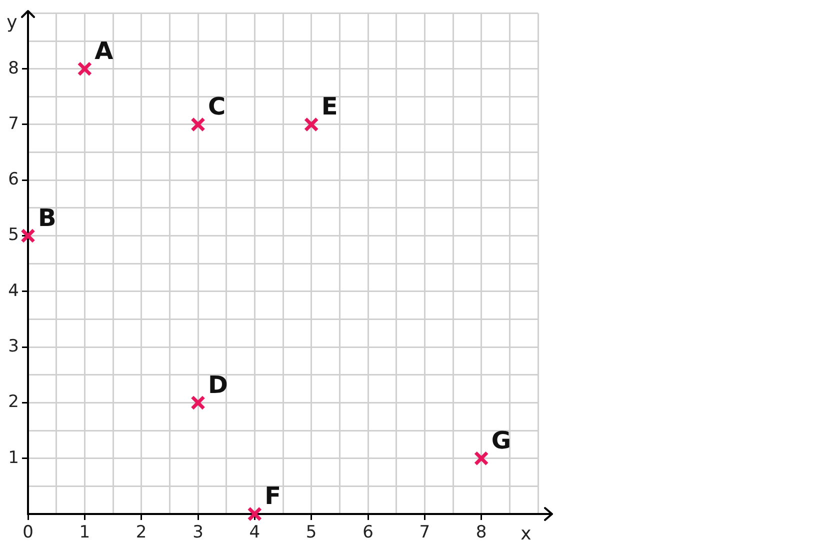 Image resolution: width=840 pixels, height=550 pixels. What do you see at coordinates (501, 440) in the screenshot?
I see `annotation: G` at bounding box center [501, 440].